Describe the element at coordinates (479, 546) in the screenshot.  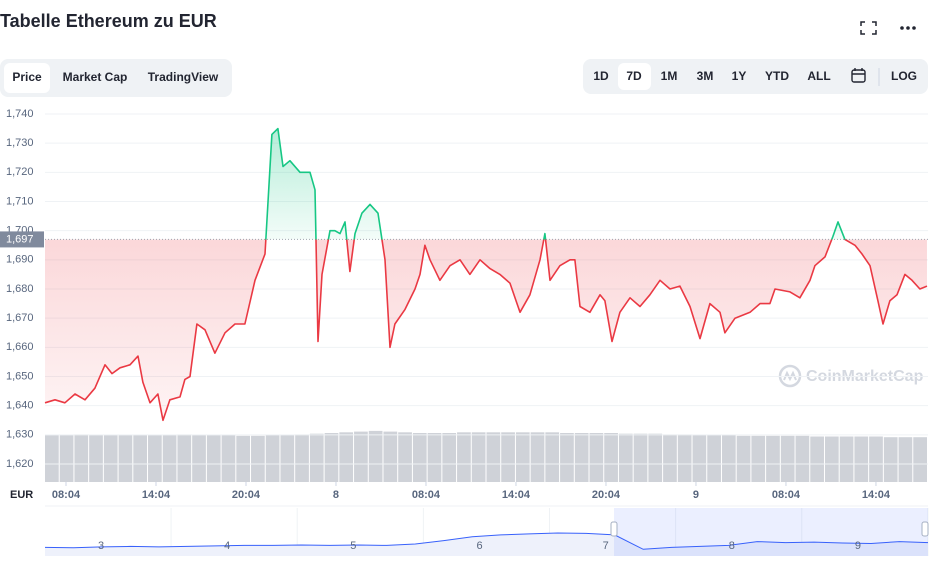
I see `navigator-label: 6` at that location.